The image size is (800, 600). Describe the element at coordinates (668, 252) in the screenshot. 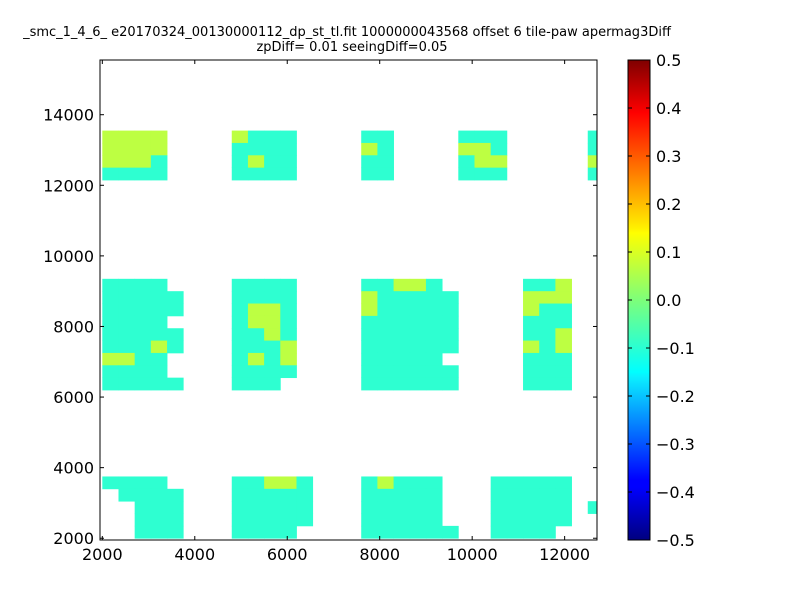

I see `colorbar-tick-label: 0.1` at that location.